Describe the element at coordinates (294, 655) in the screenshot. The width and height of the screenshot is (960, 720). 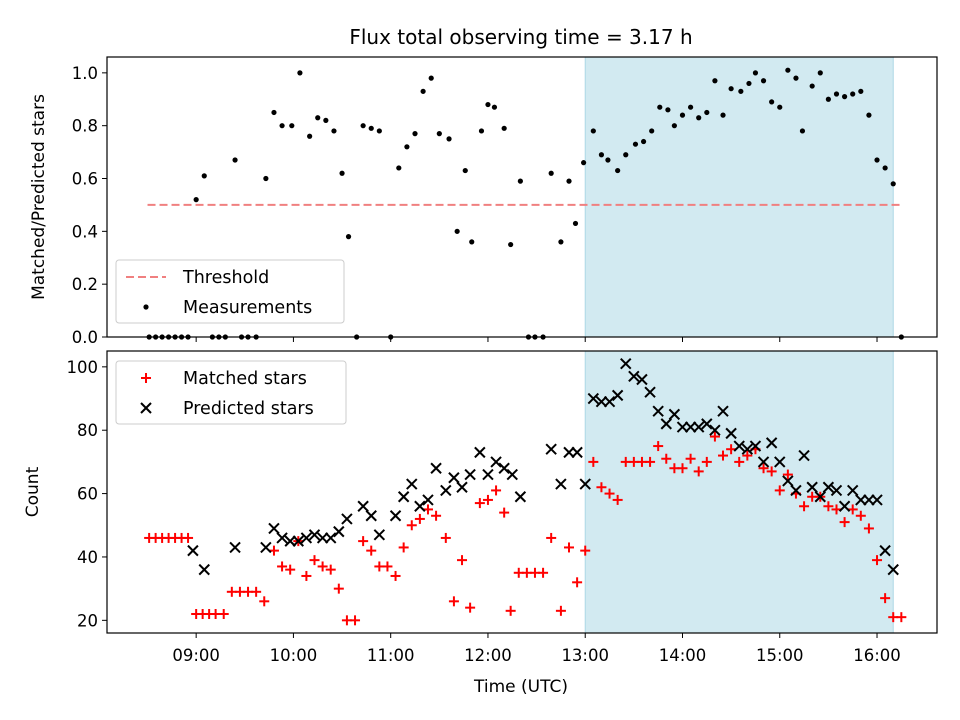
I see `x-tick-label: 10:00` at that location.